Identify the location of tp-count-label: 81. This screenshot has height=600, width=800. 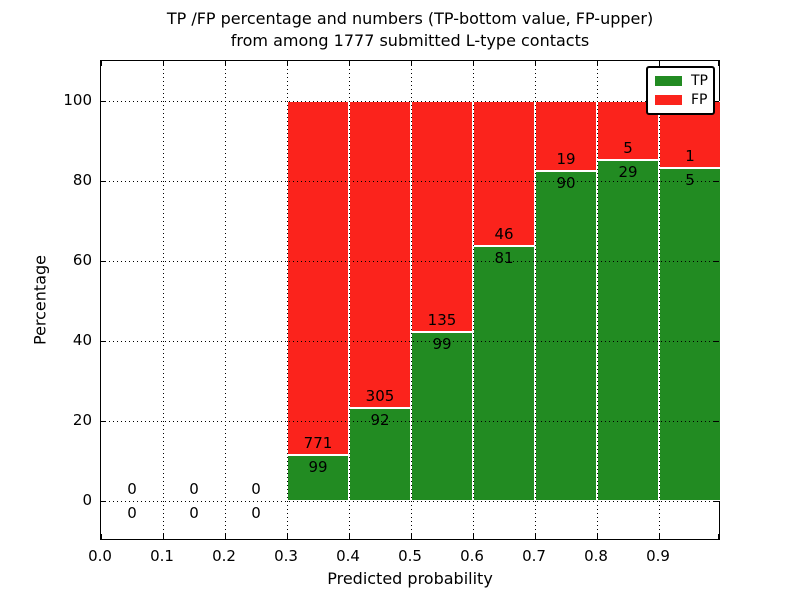
(504, 257).